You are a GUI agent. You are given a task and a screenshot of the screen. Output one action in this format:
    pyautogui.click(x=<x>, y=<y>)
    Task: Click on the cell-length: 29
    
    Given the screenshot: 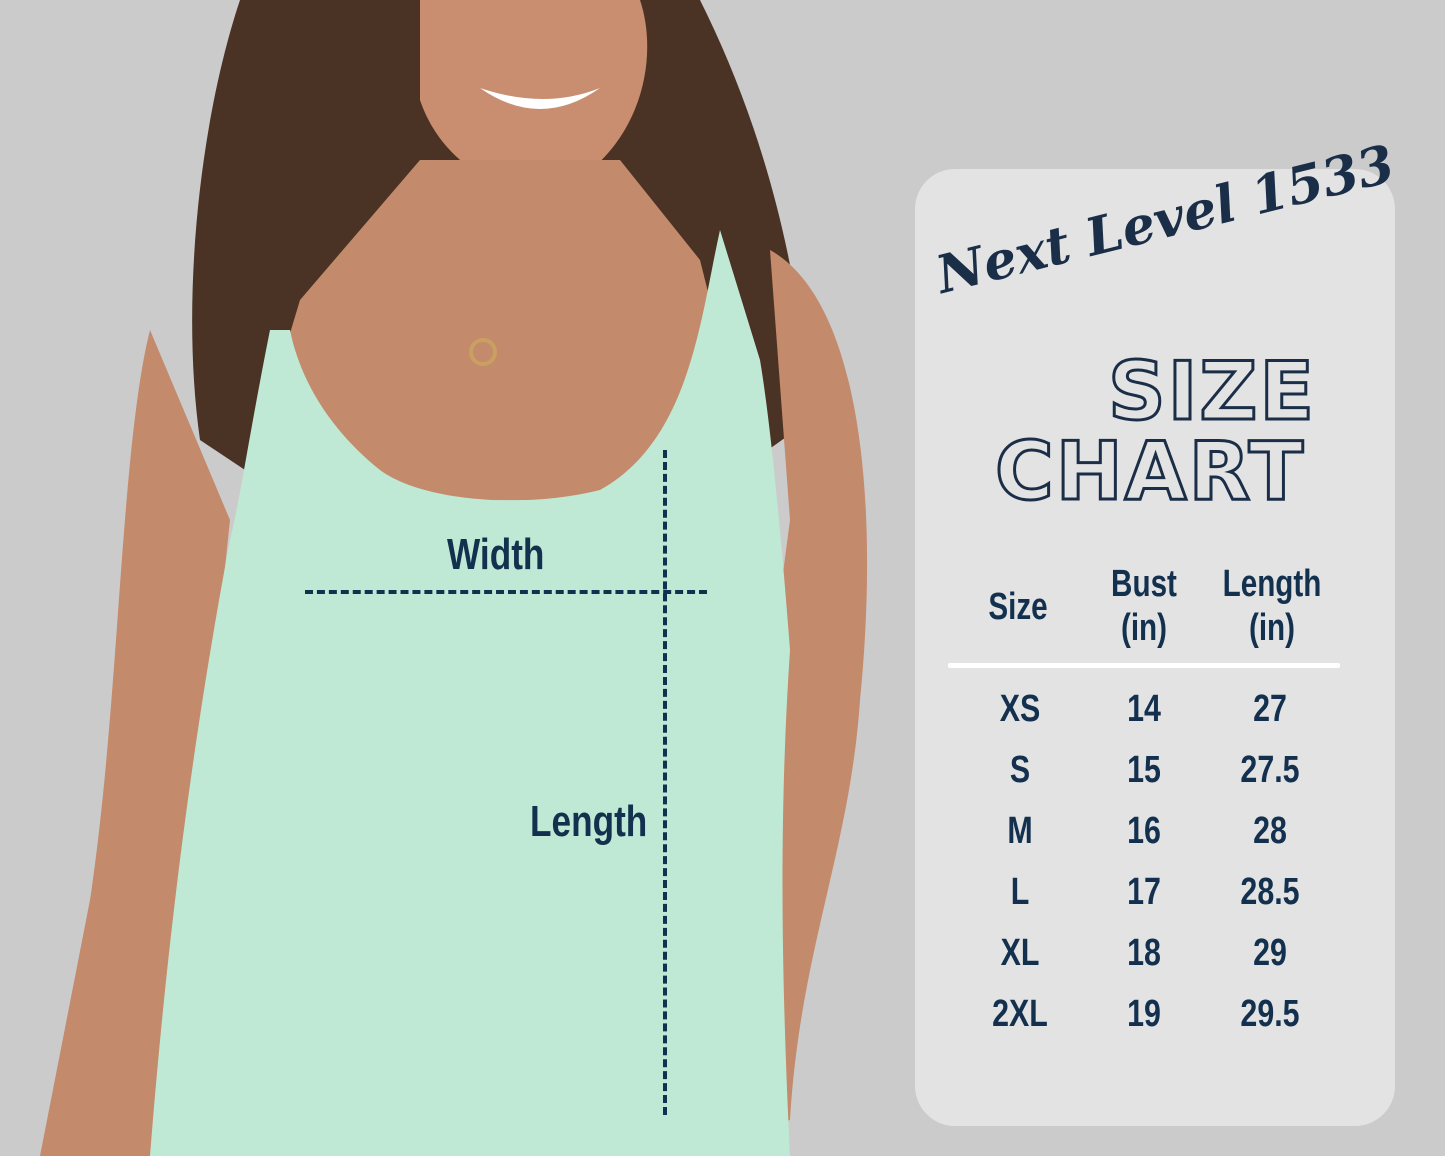 What is the action you would take?
    pyautogui.click(x=1270, y=953)
    